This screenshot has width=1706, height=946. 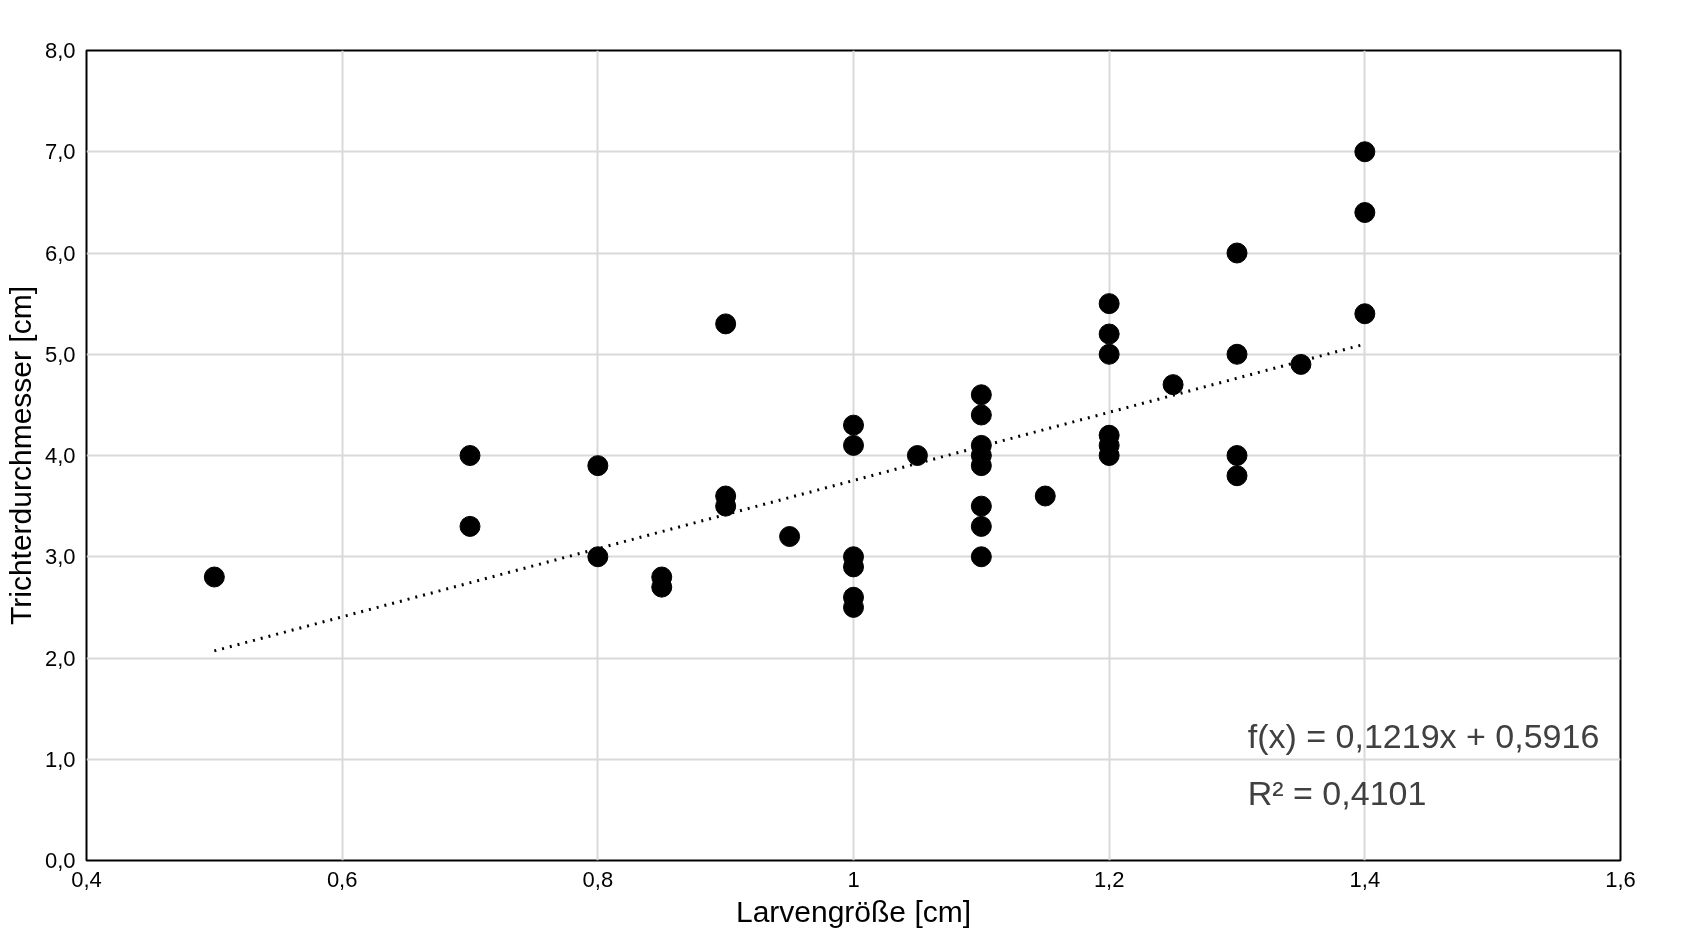 What do you see at coordinates (60, 759) in the screenshot?
I see `y-tick-label: 1,0` at bounding box center [60, 759].